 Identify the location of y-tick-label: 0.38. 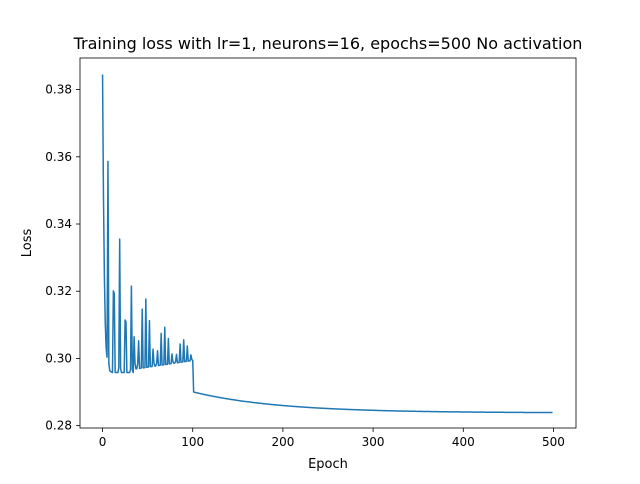
(58, 90).